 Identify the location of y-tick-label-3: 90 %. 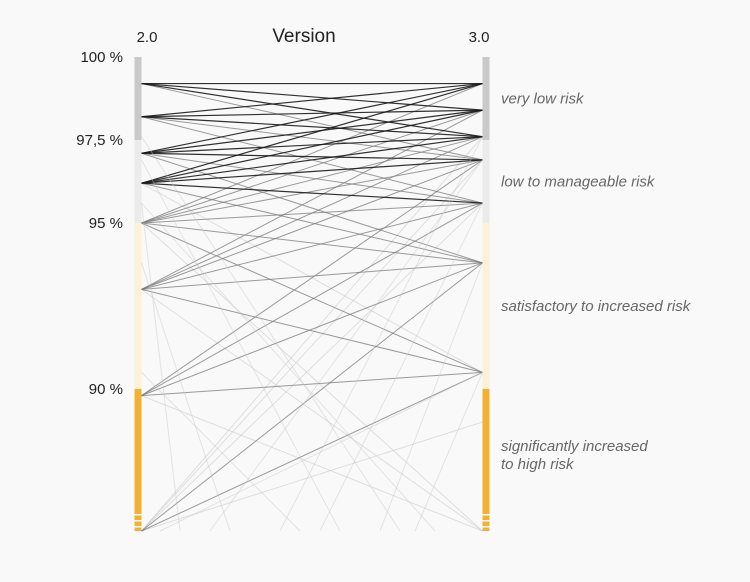
(106, 389).